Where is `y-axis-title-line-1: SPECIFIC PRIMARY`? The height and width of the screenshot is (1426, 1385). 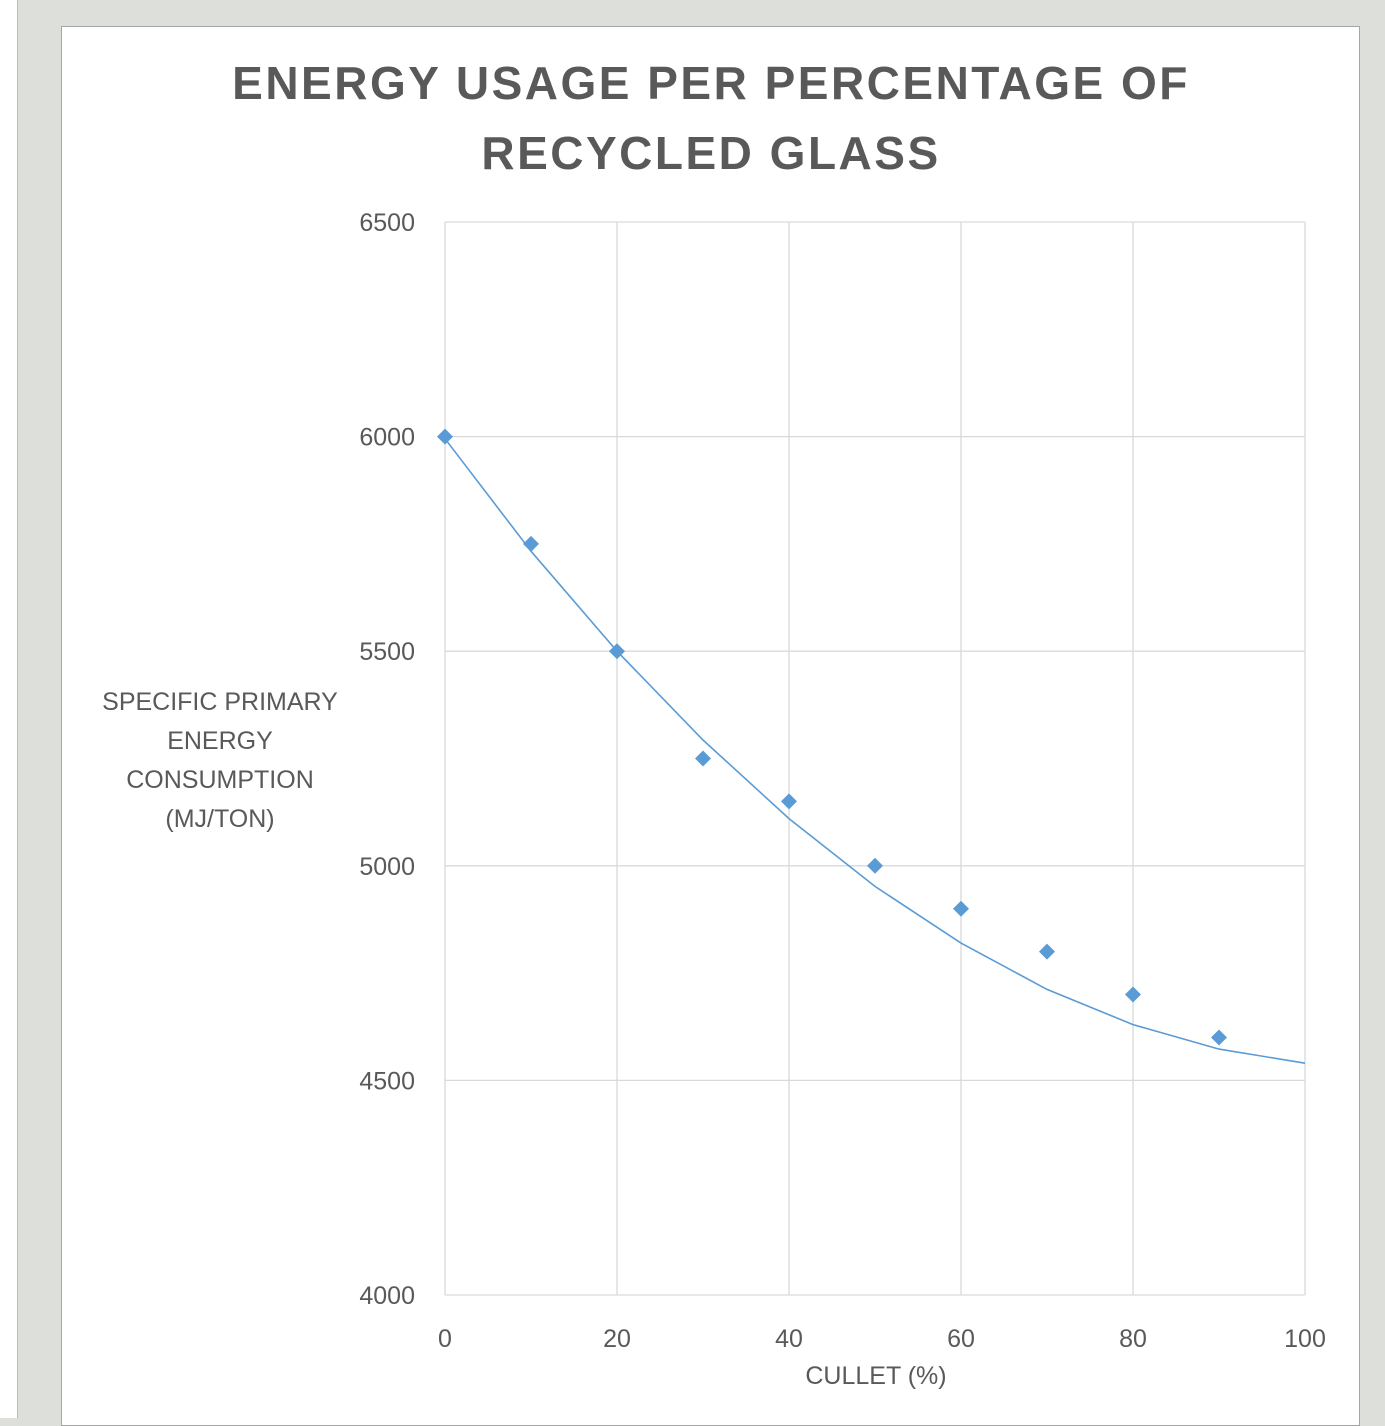 y-axis-title-line-1: SPECIFIC PRIMARY is located at coordinates (220, 702).